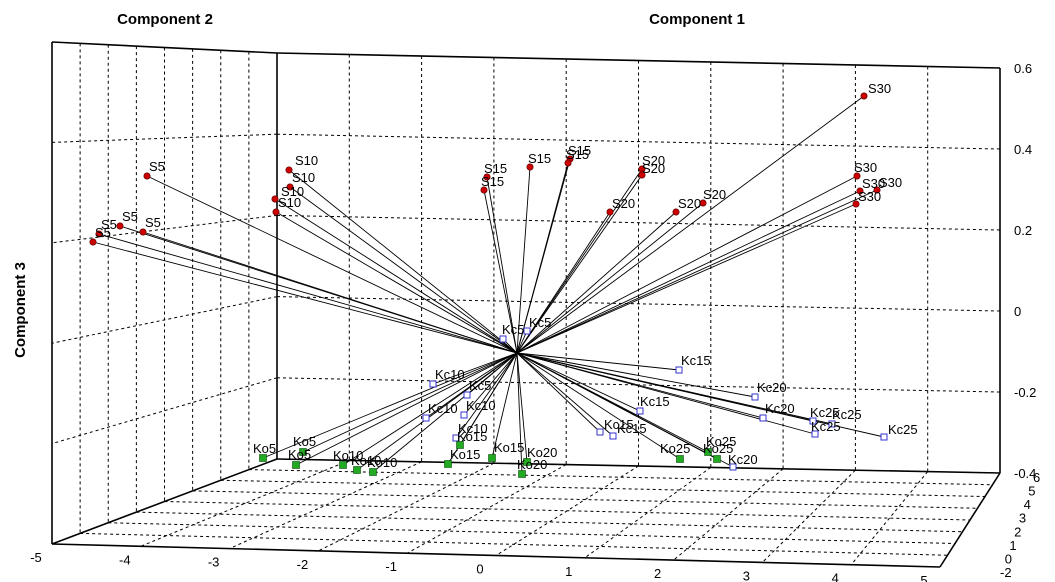  I want to click on tick-label-y: 4, so click(1027, 504).